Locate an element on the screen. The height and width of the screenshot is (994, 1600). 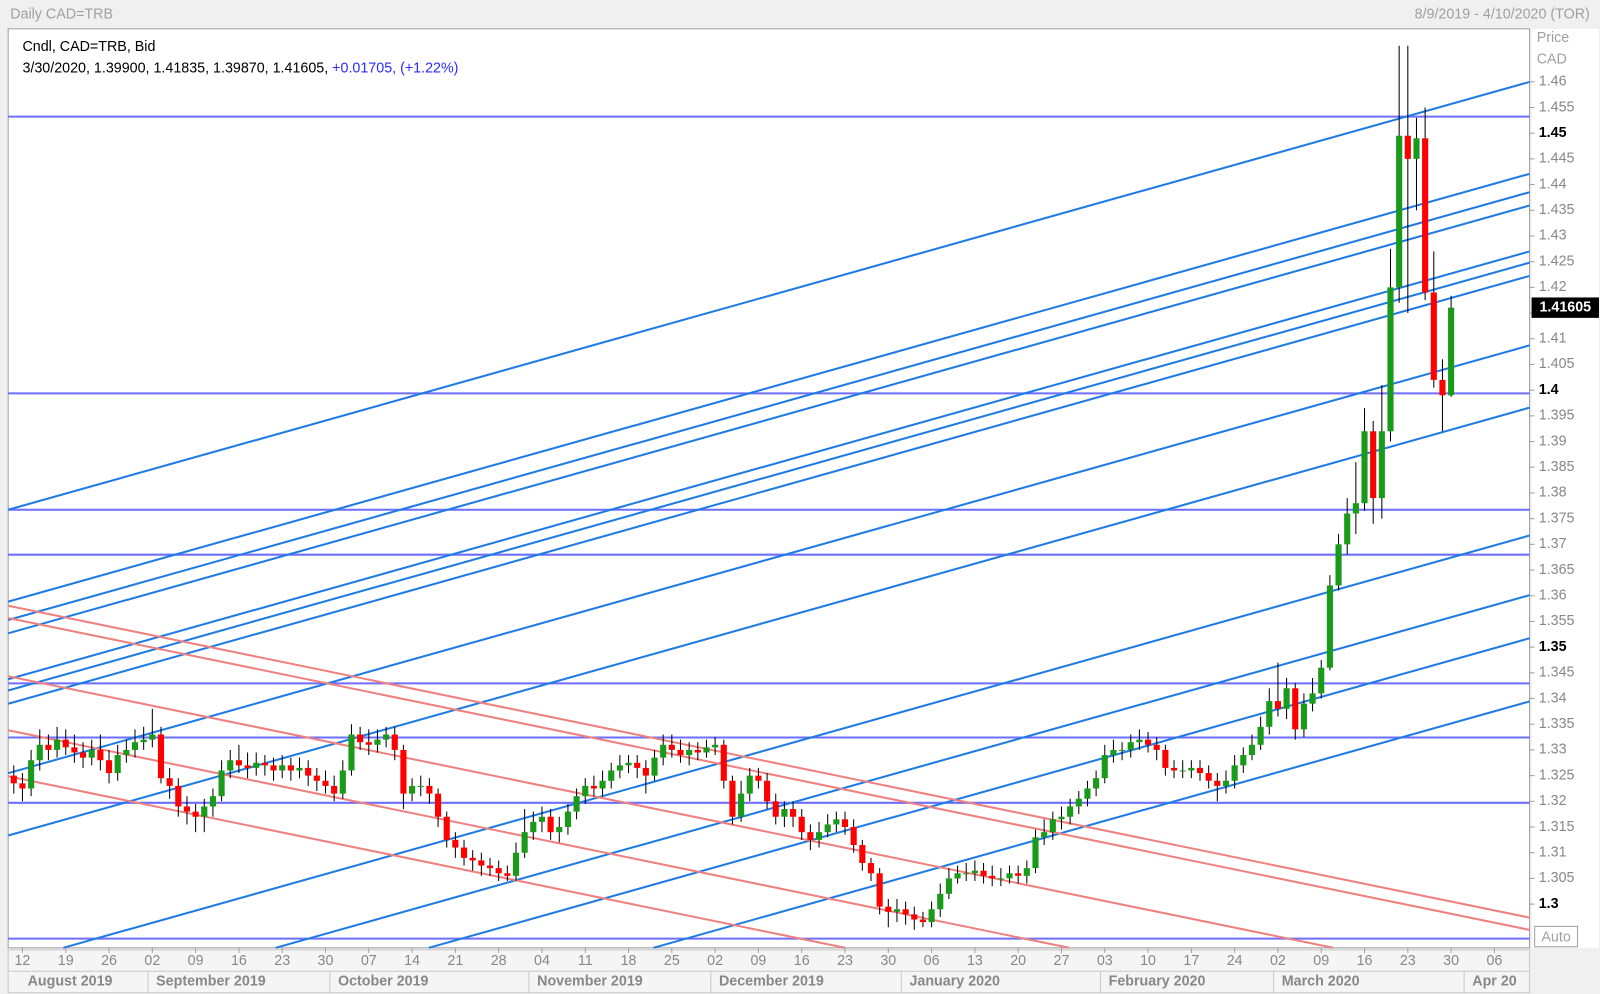
y-tick-label: 1.315 is located at coordinates (1557, 827).